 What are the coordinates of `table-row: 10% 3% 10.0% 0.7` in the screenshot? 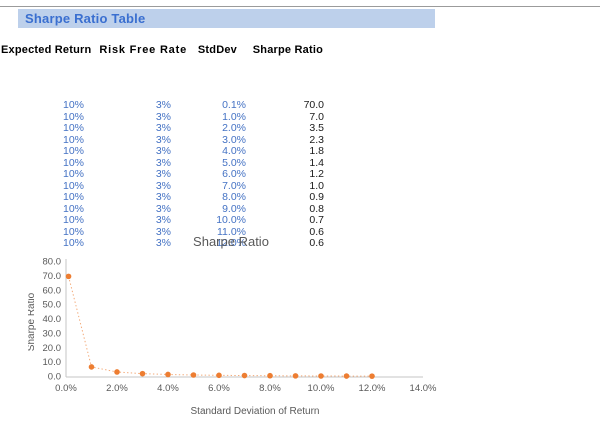 It's located at (170, 220).